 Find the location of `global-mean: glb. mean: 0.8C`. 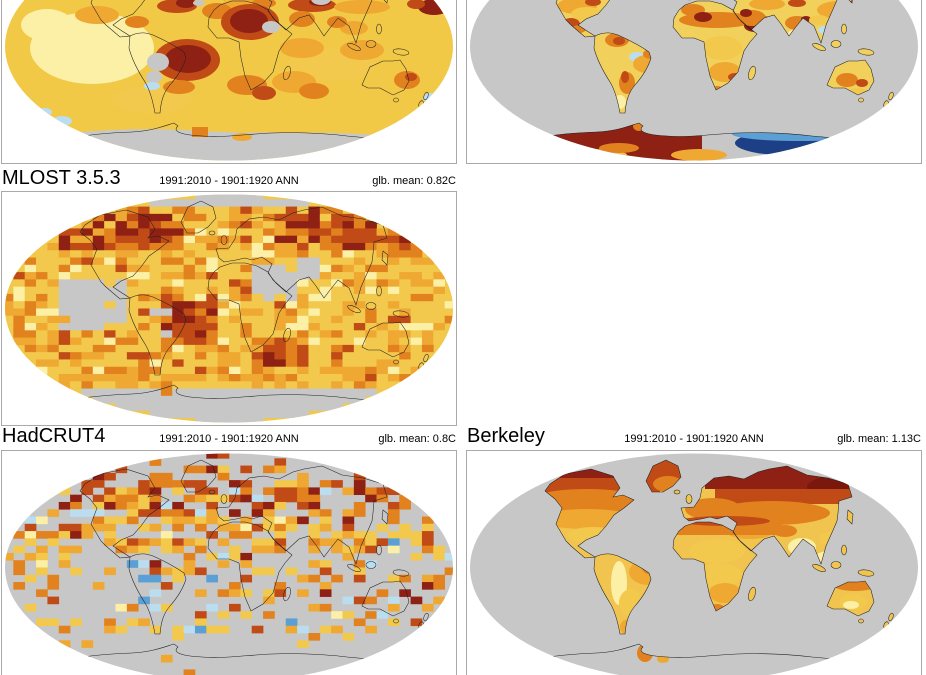

global-mean: glb. mean: 0.8C is located at coordinates (417, 439).